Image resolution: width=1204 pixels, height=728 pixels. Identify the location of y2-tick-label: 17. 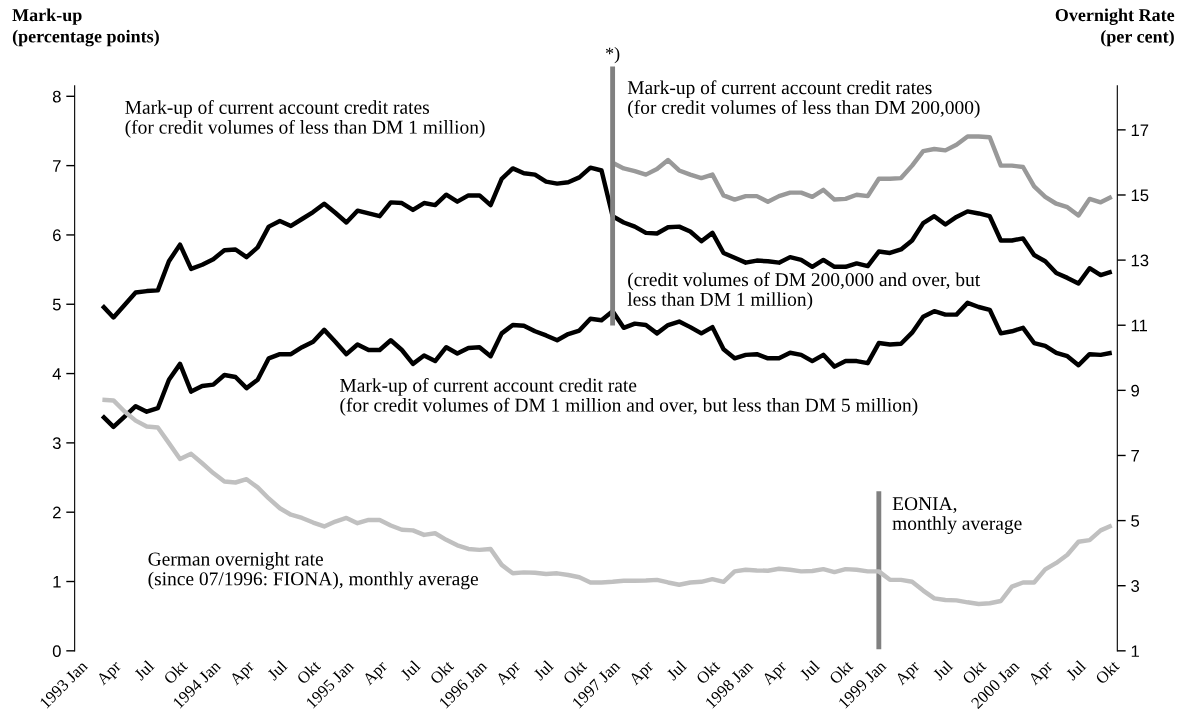
(1140, 130).